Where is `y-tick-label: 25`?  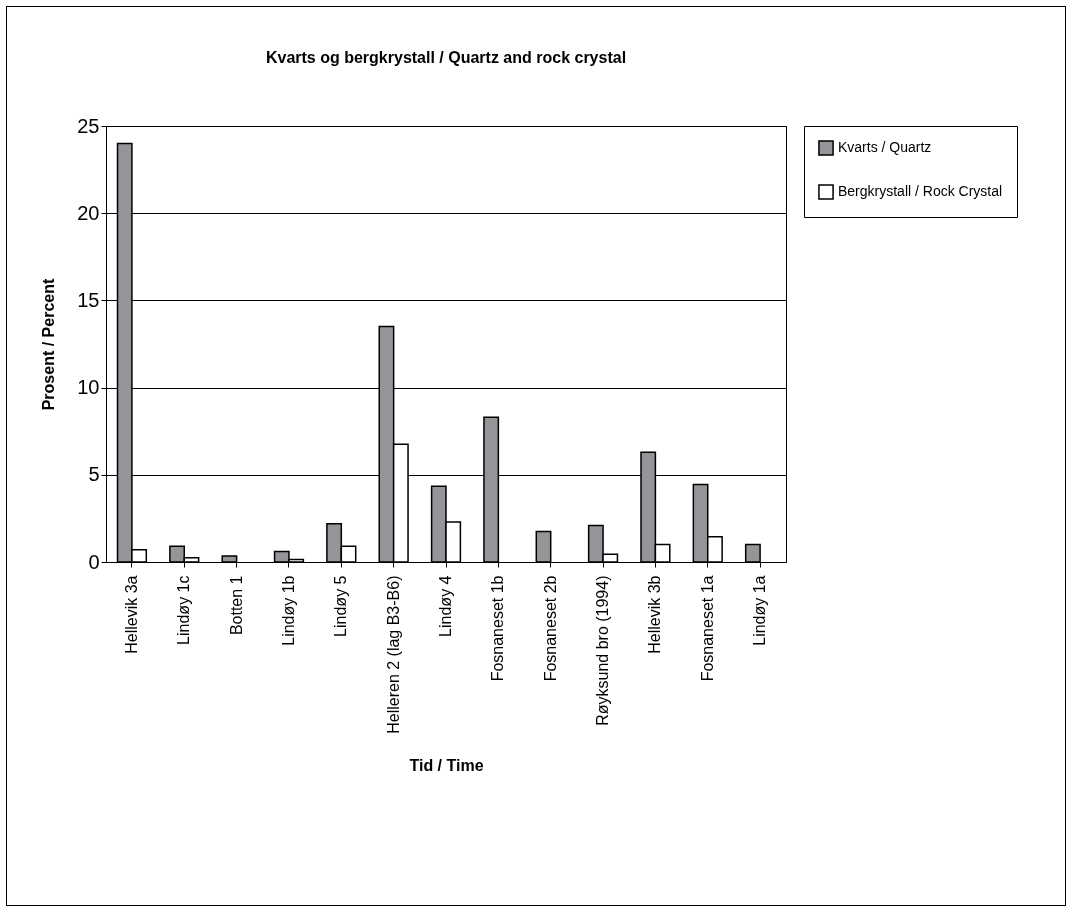 y-tick-label: 25 is located at coordinates (88, 125).